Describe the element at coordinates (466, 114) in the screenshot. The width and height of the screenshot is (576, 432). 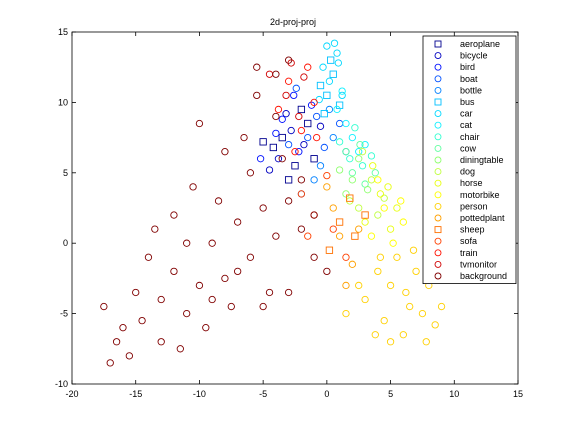
I see `legend-label-car: car` at that location.